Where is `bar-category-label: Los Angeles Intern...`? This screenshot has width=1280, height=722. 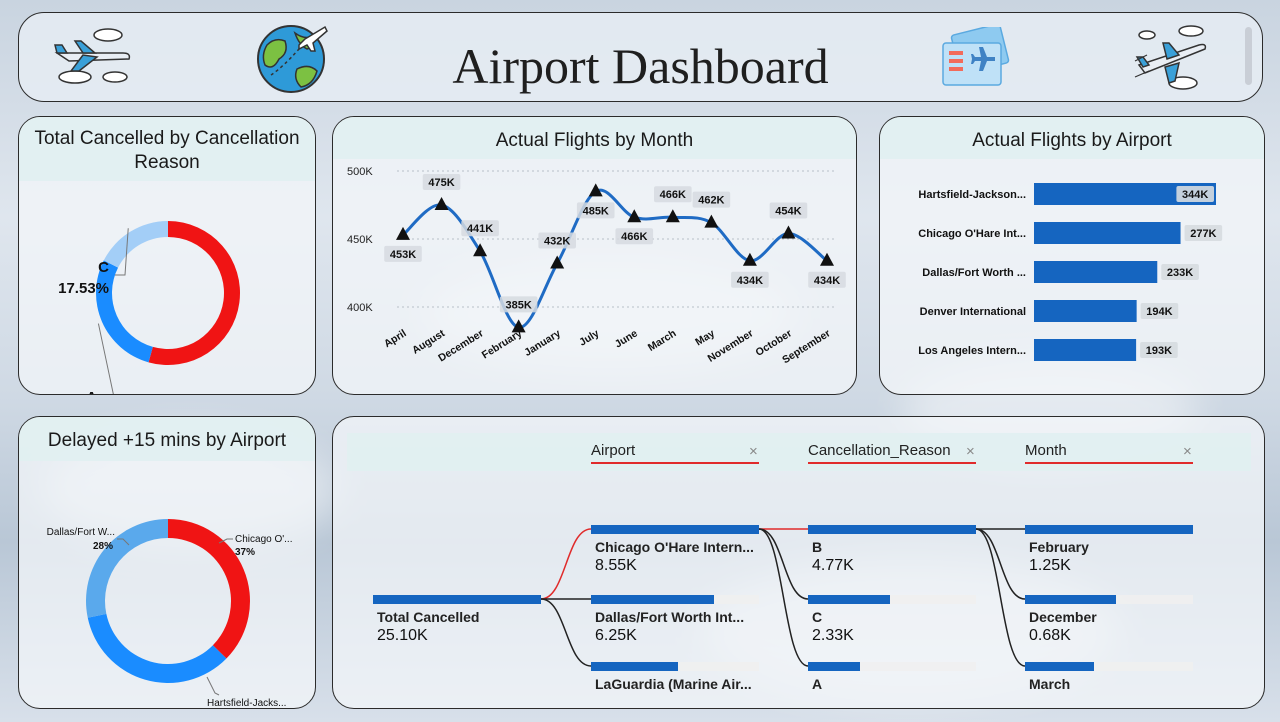
bar-category-label: Los Angeles Intern... is located at coordinates (972, 351).